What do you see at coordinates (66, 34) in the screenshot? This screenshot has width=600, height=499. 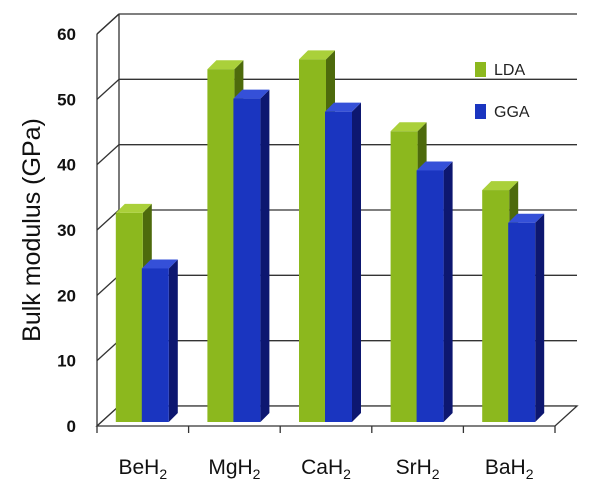 I see `y-tick-label: 60` at bounding box center [66, 34].